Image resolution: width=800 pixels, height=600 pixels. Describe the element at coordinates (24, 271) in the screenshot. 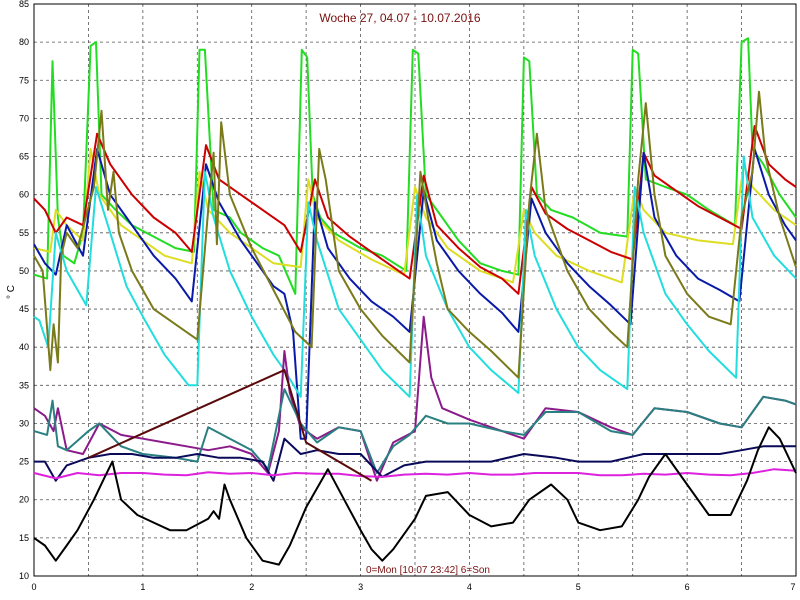

I see `y-tick-label: 50` at that location.